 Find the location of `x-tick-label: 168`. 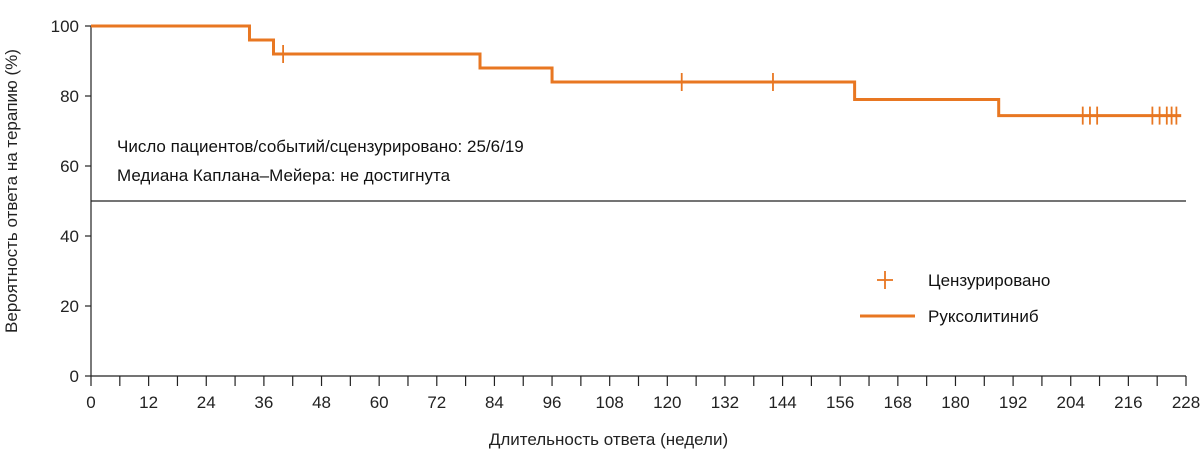

x-tick-label: 168 is located at coordinates (898, 402).